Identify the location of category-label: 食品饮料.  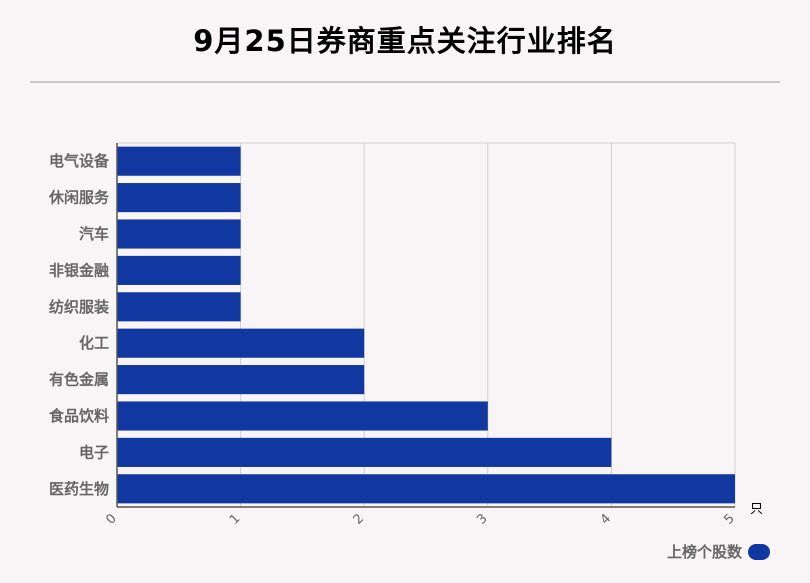
(79, 416).